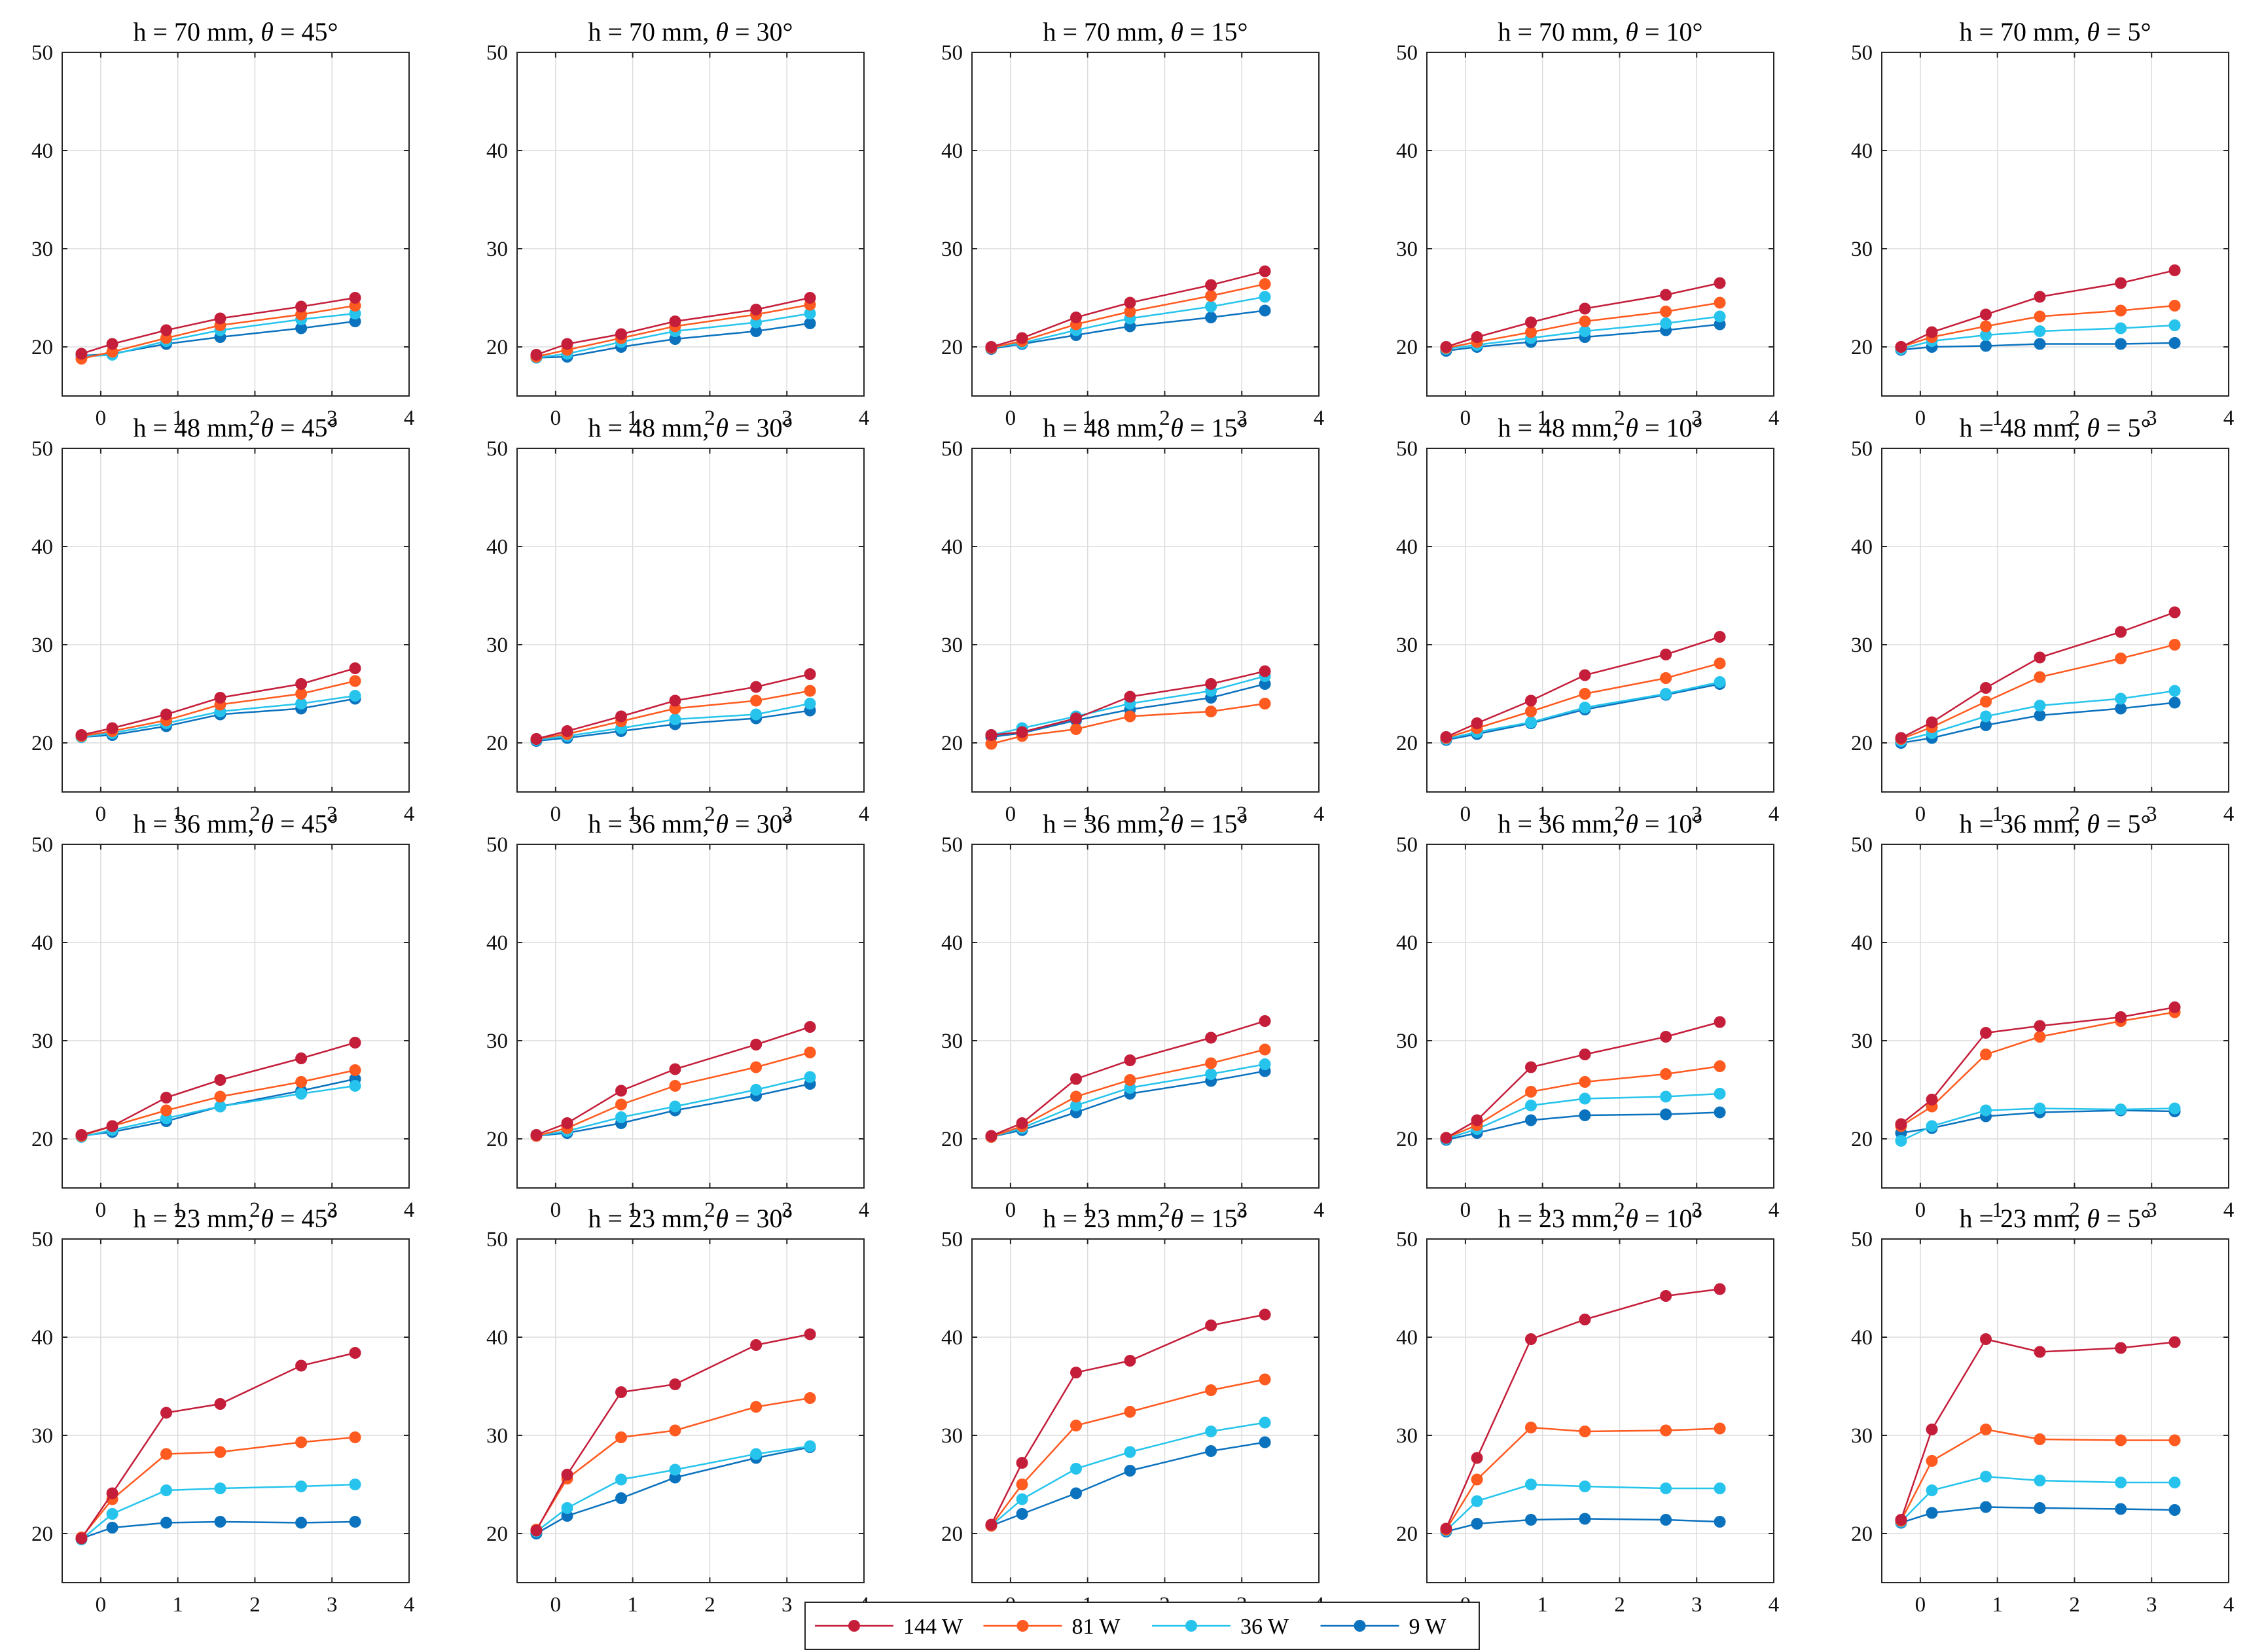 The height and width of the screenshot is (1652, 2247). Describe the element at coordinates (1142, 1626) in the screenshot. I see `legend: 144 W 81 W 36 W 9 W` at that location.